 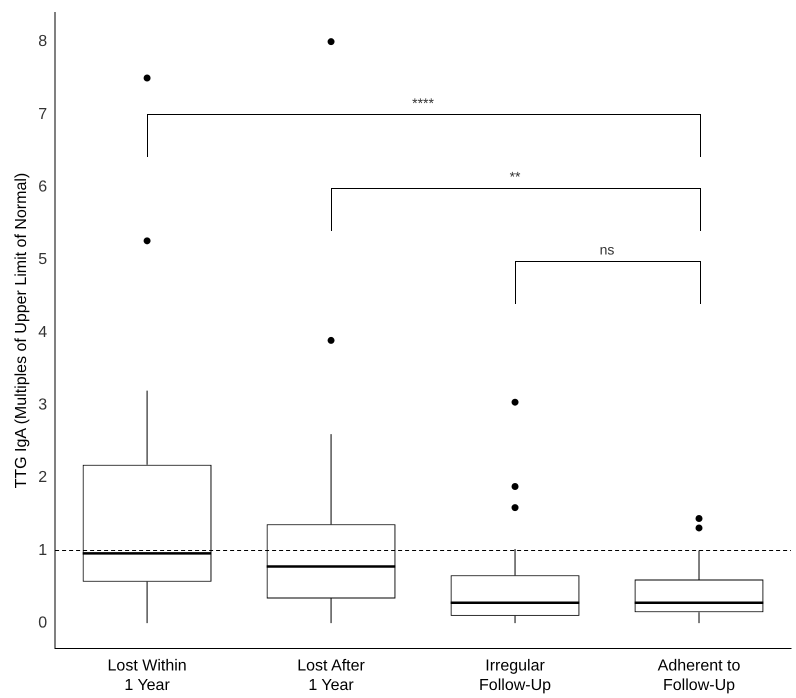 I want to click on x-tick-label: Adherent to Follow-Up, so click(x=699, y=676).